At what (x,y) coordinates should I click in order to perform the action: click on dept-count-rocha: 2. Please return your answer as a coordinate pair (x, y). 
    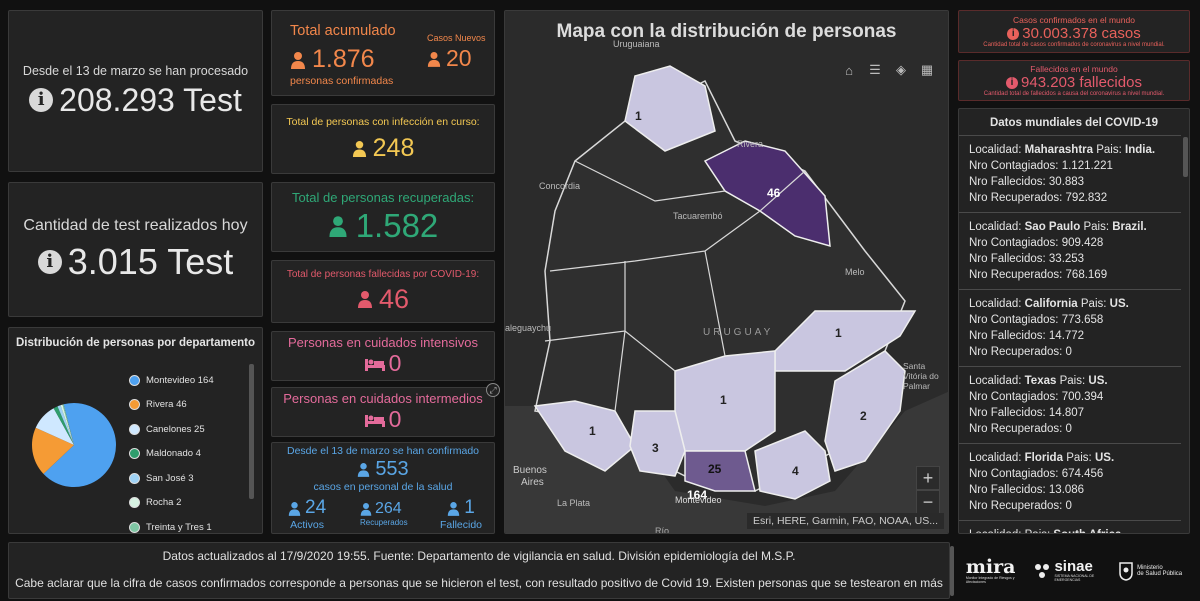
    Looking at the image, I should click on (863, 416).